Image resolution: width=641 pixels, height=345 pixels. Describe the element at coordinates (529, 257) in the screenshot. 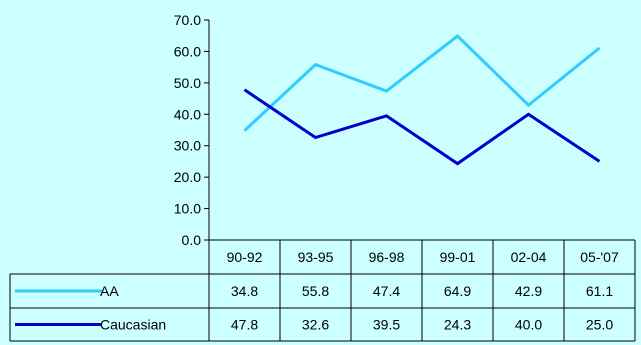

I see `category-label: 02-04` at that location.